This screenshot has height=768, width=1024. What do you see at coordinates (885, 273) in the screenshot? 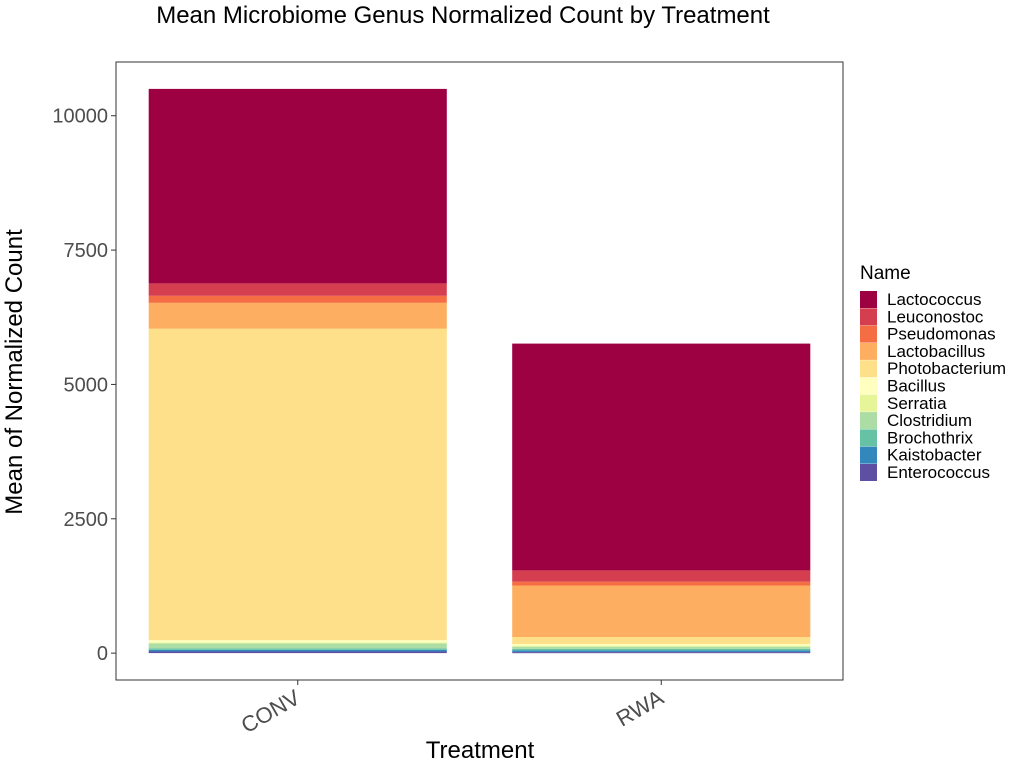
I see `legend-title: Name` at bounding box center [885, 273].